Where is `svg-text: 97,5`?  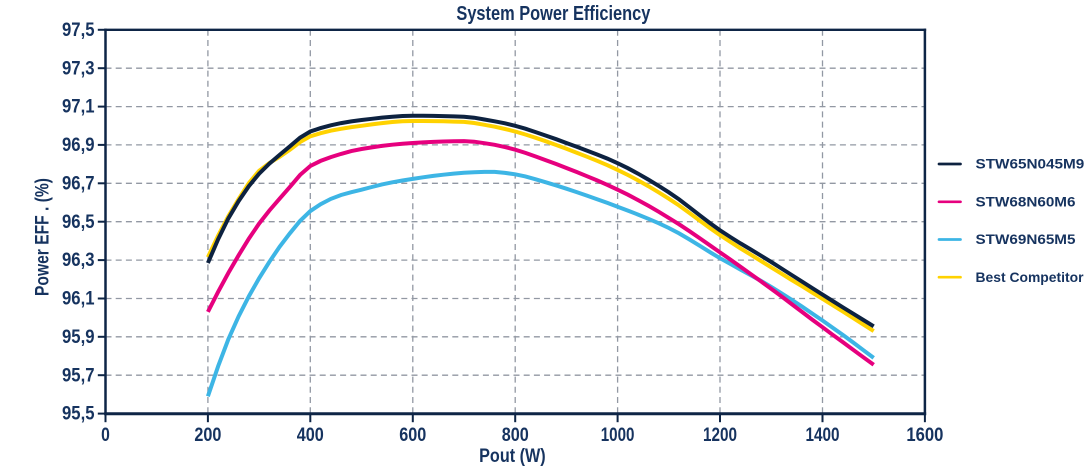
svg-text: 97,5 is located at coordinates (78, 30).